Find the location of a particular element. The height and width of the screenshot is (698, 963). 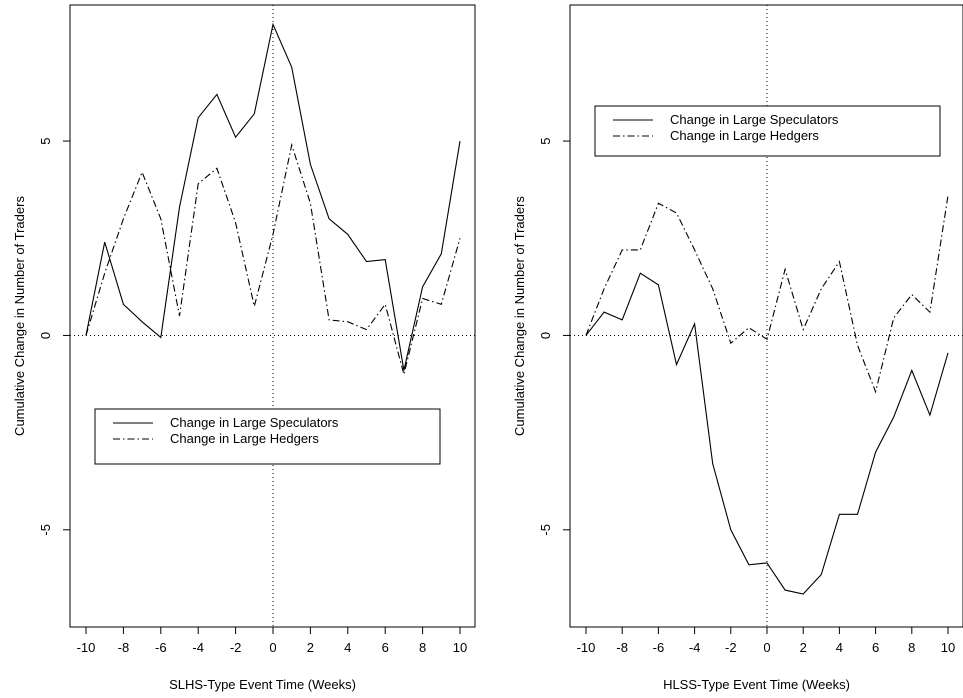

x-axis-title: SLHS-Type Event Time (Weeks) is located at coordinates (262, 684).